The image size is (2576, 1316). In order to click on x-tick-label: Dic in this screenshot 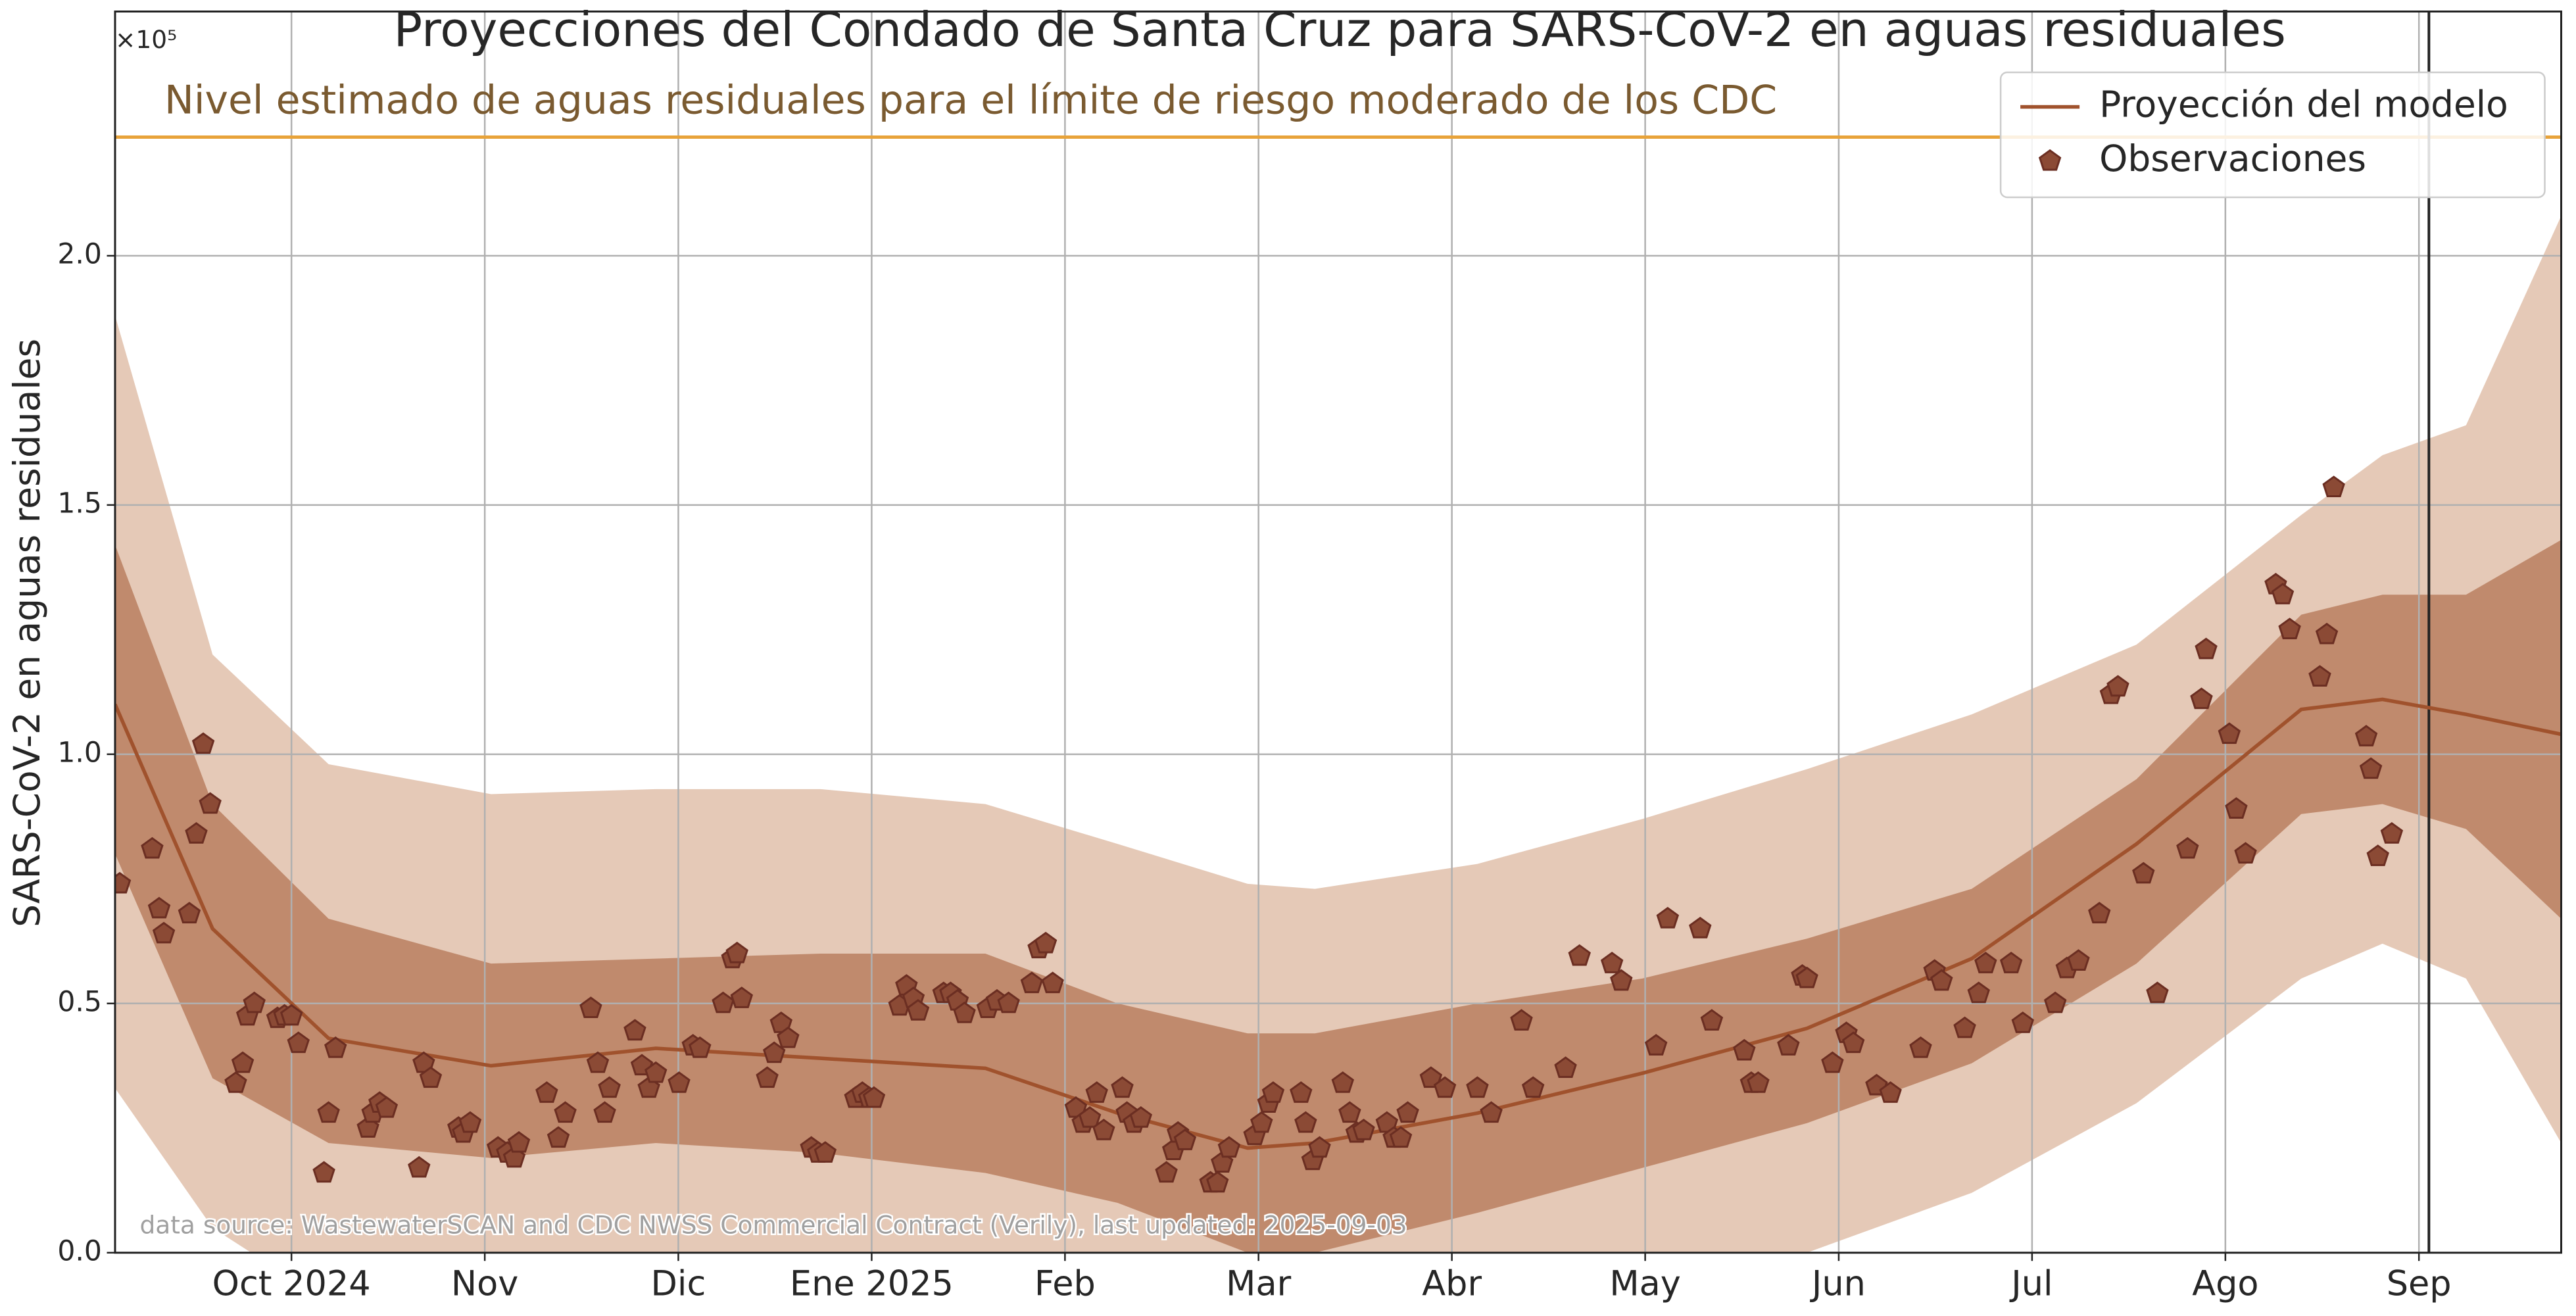, I will do `click(678, 1283)`.